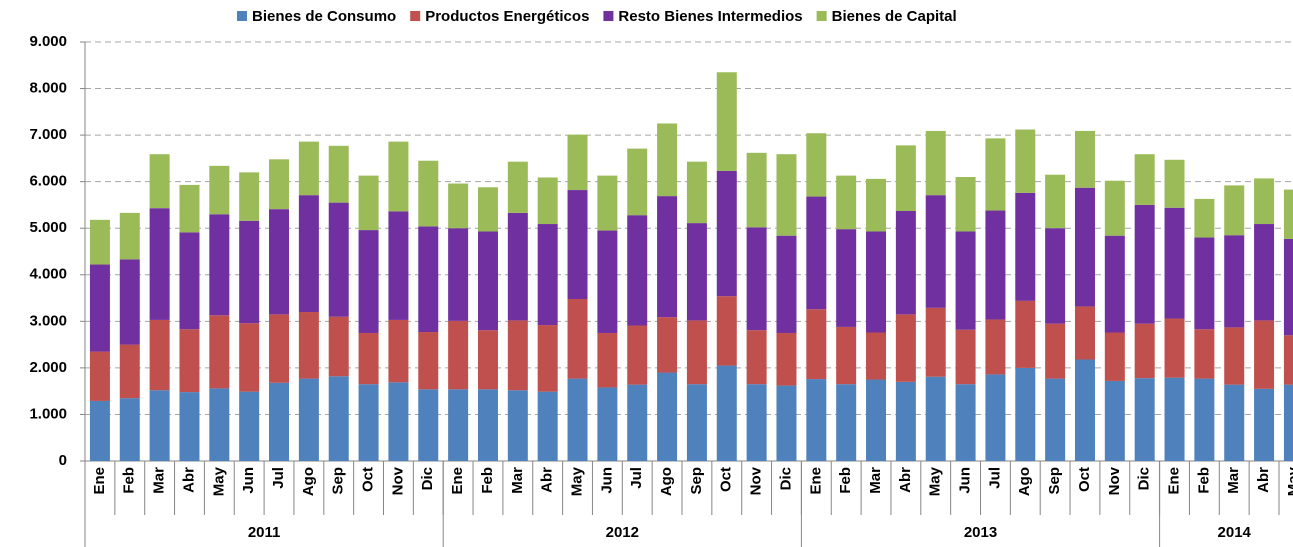 The height and width of the screenshot is (547, 1293). Describe the element at coordinates (821, 16) in the screenshot. I see `legend-swatch` at that location.